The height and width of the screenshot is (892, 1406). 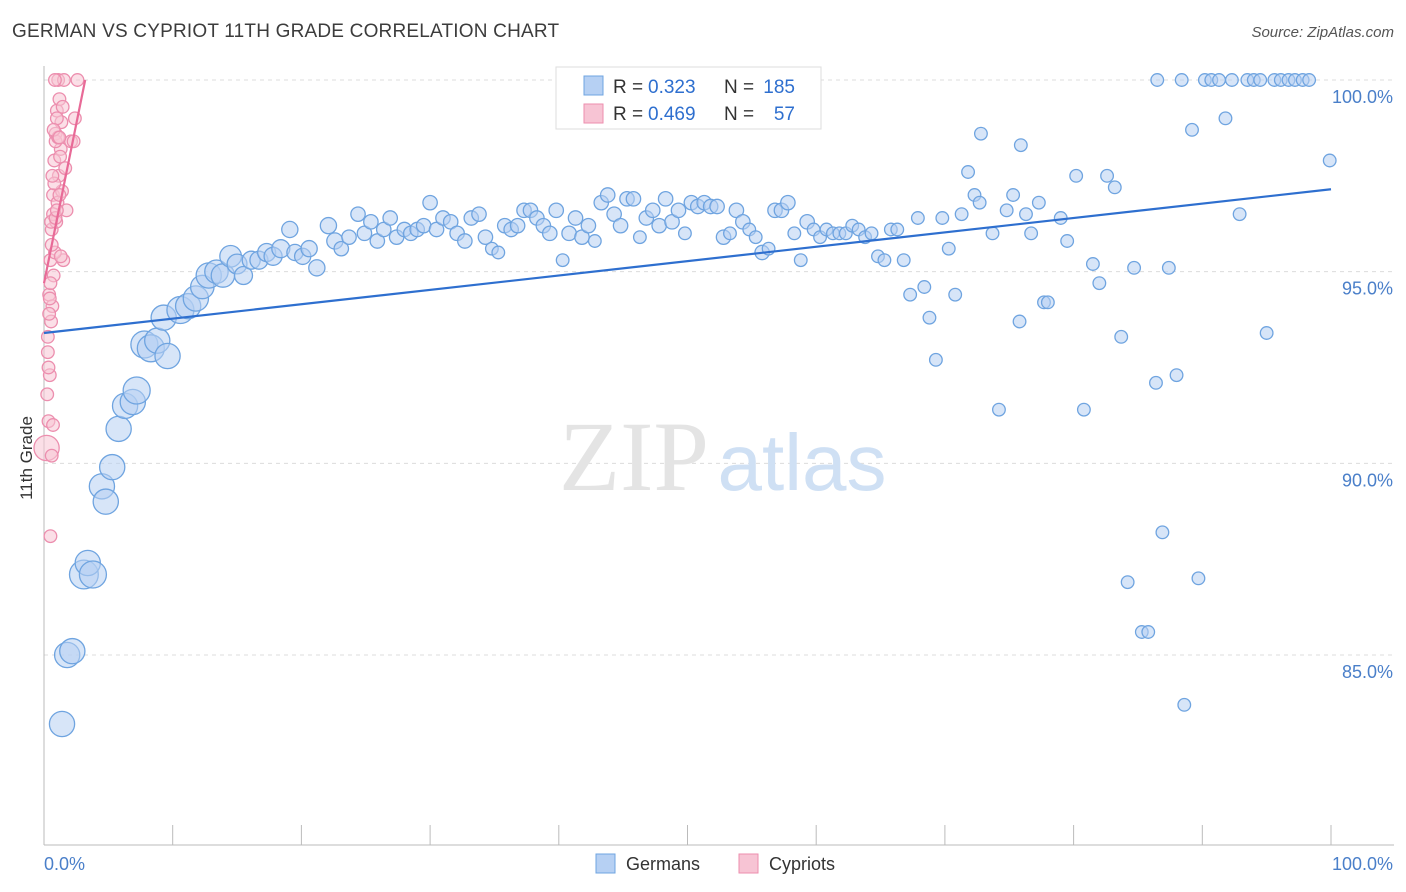 I want to click on watermark-atlas: atlas, so click(x=802, y=462).